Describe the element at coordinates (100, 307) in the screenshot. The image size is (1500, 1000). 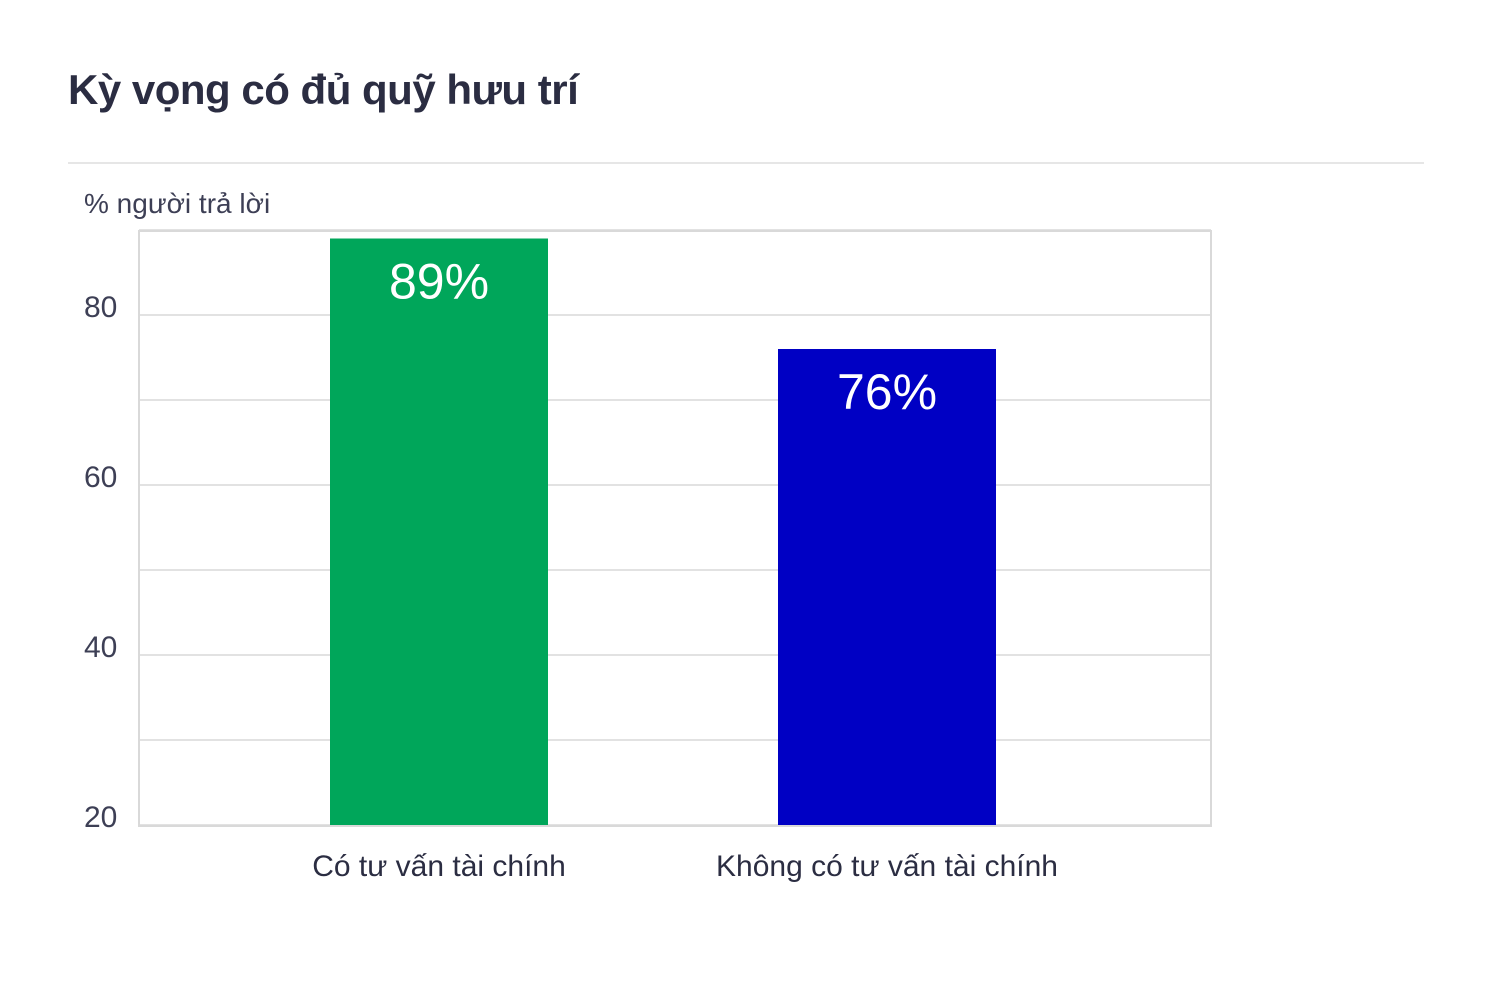
I see `y-tick-label: 80` at that location.